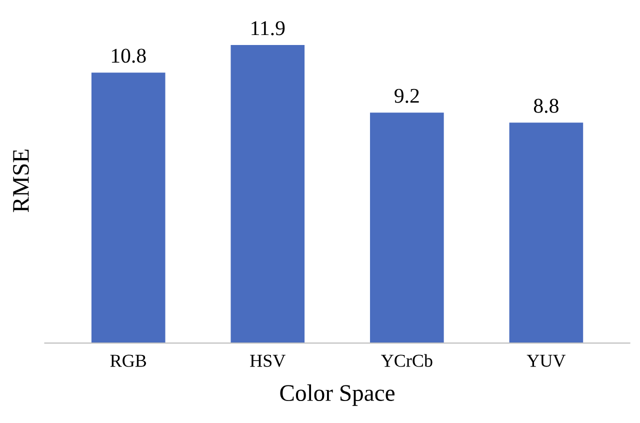 Image resolution: width=640 pixels, height=423 pixels. What do you see at coordinates (128, 360) in the screenshot?
I see `x-tick-label: RGB` at bounding box center [128, 360].